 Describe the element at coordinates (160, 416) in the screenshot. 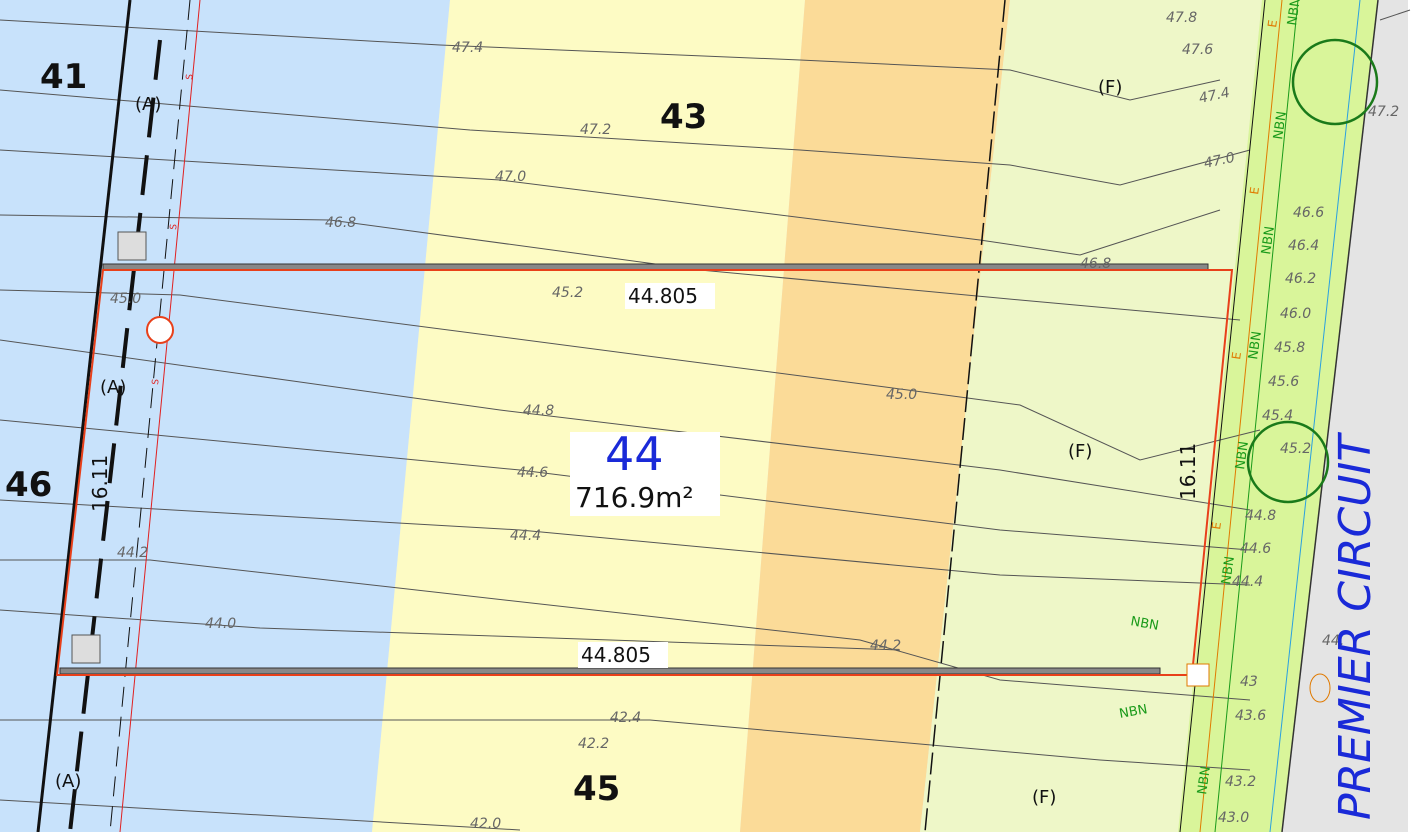

I see `sewer-line` at that location.